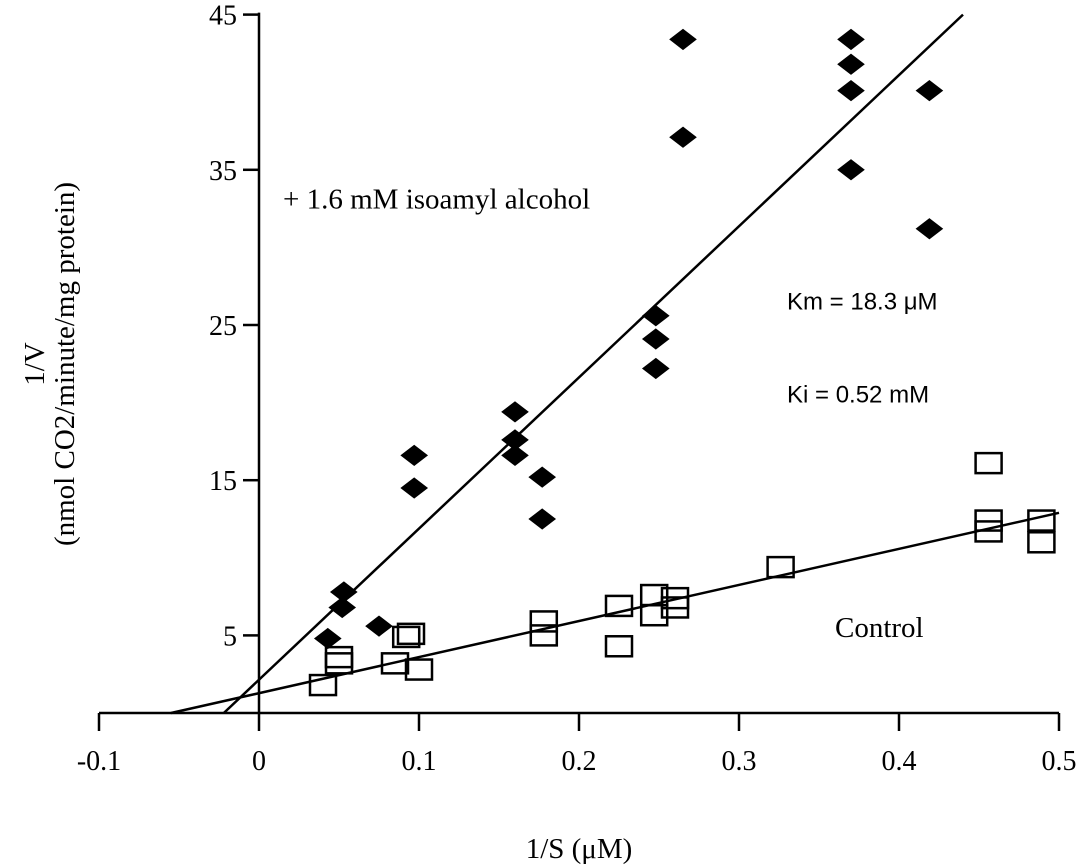 This screenshot has width=1083, height=868. Describe the element at coordinates (223, 481) in the screenshot. I see `y-tick-label-15: 15` at that location.